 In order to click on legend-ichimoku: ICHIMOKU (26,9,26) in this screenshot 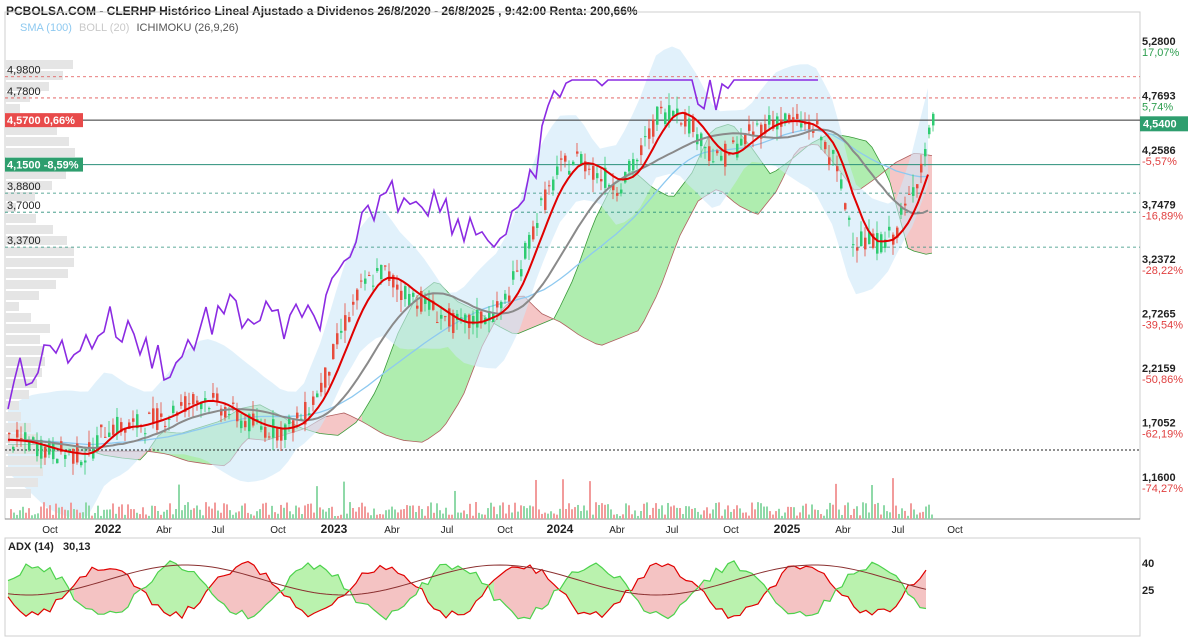, I will do `click(187, 28)`.